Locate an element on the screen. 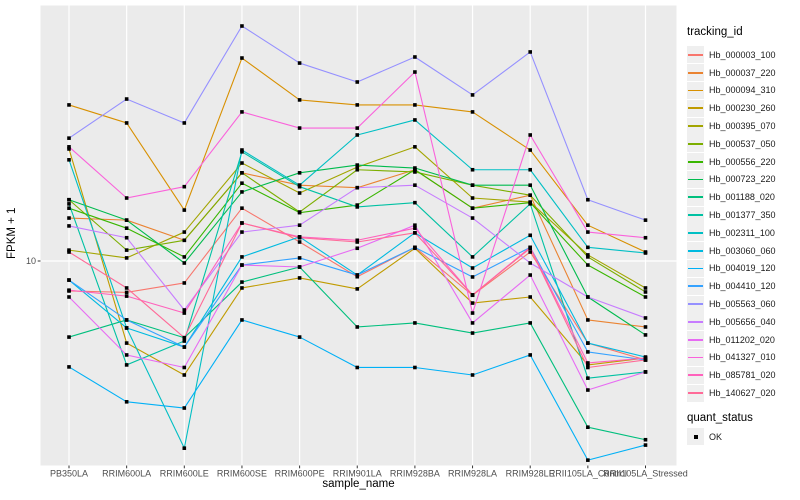 This screenshot has height=500, width=800. legend-title-tracking-id: tracking_id is located at coordinates (715, 32).